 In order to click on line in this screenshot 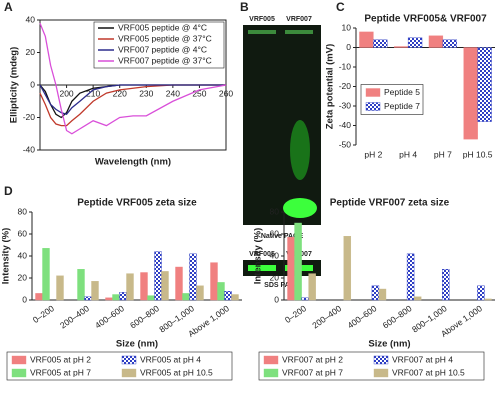, I will do `click(132, 99)`.